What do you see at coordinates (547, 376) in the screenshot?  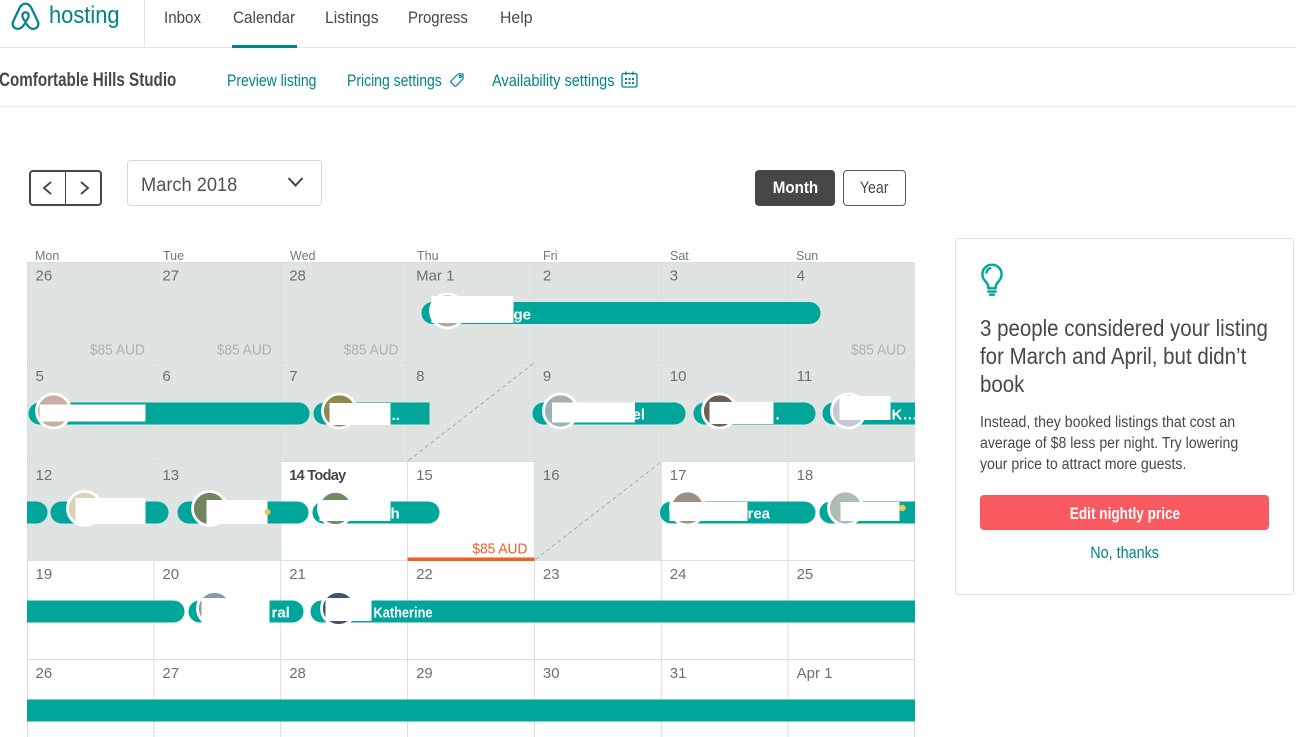 I see `svg-text: 9` at bounding box center [547, 376].